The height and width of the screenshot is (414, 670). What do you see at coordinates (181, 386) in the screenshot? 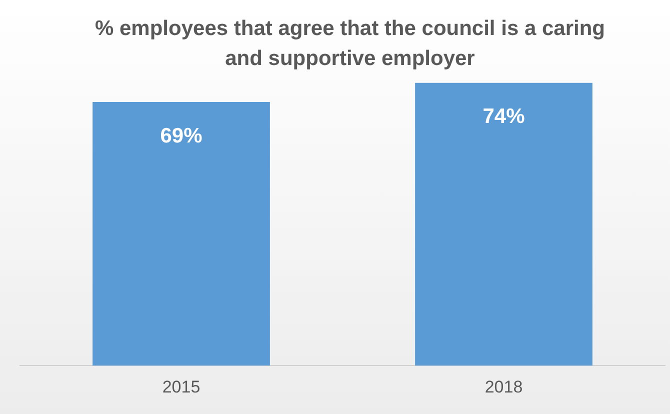
I see `x-tick-label: 2015` at bounding box center [181, 386].